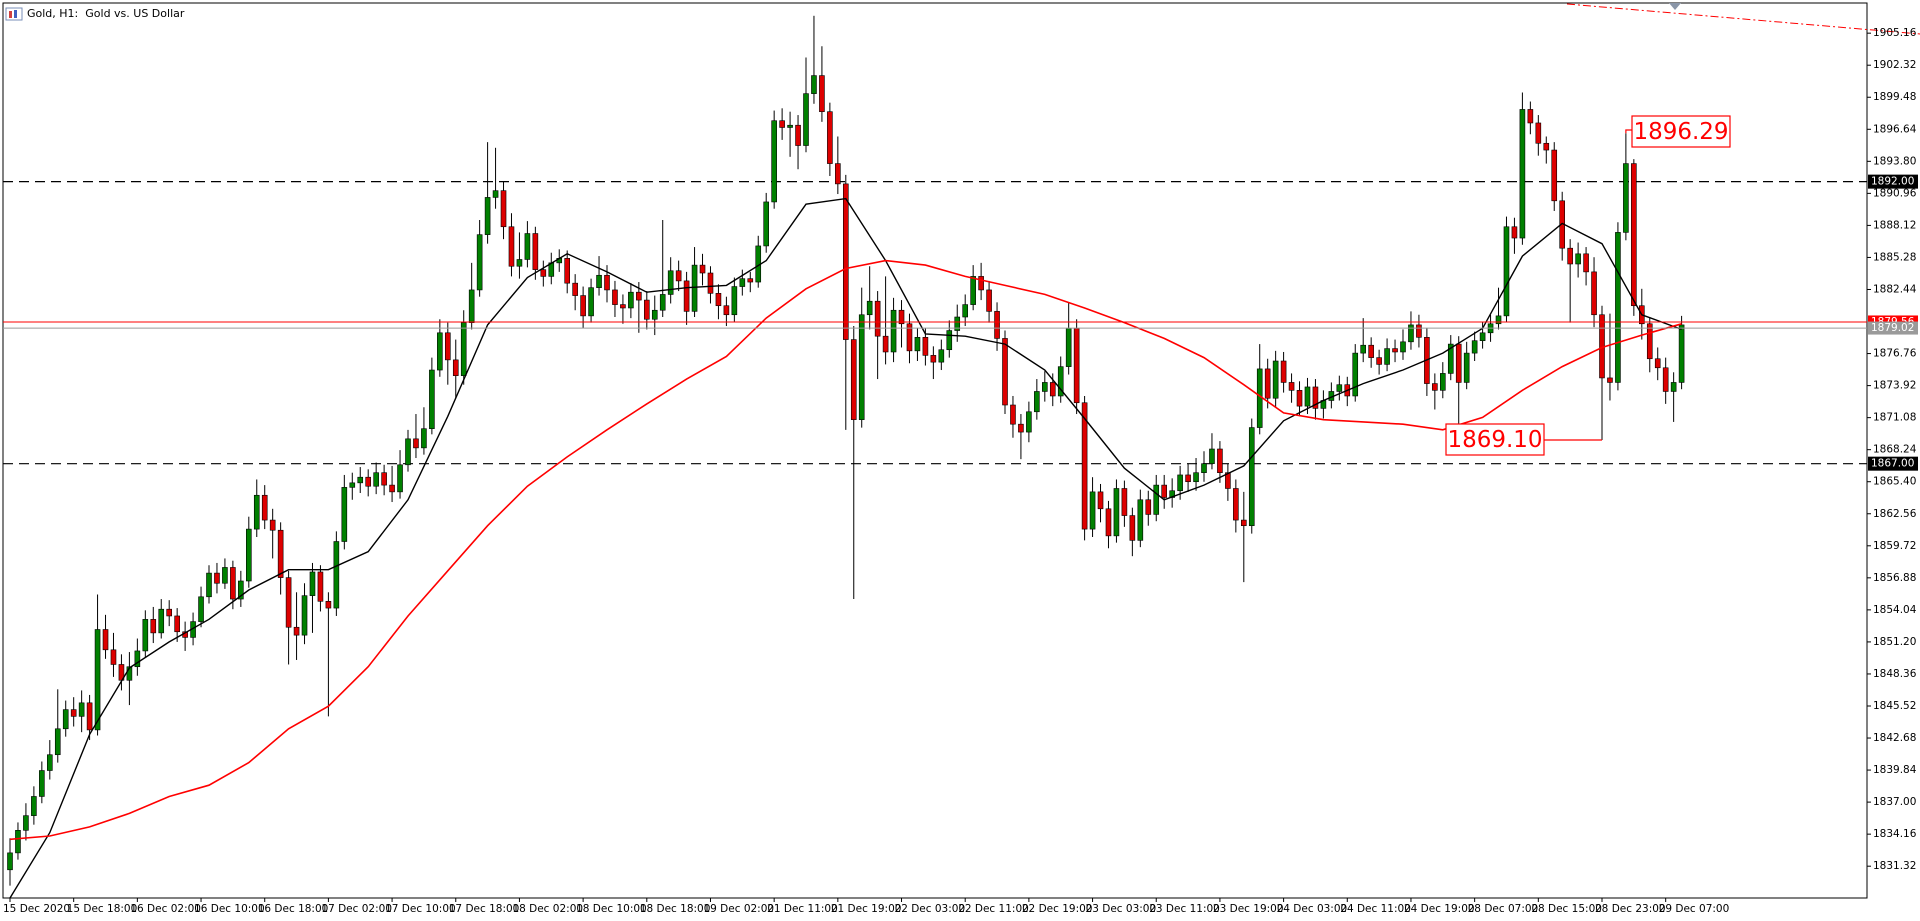 This screenshot has height=921, width=1920. What do you see at coordinates (866, 909) in the screenshot?
I see `x-tick-label: 21 Dec 19:00` at bounding box center [866, 909].